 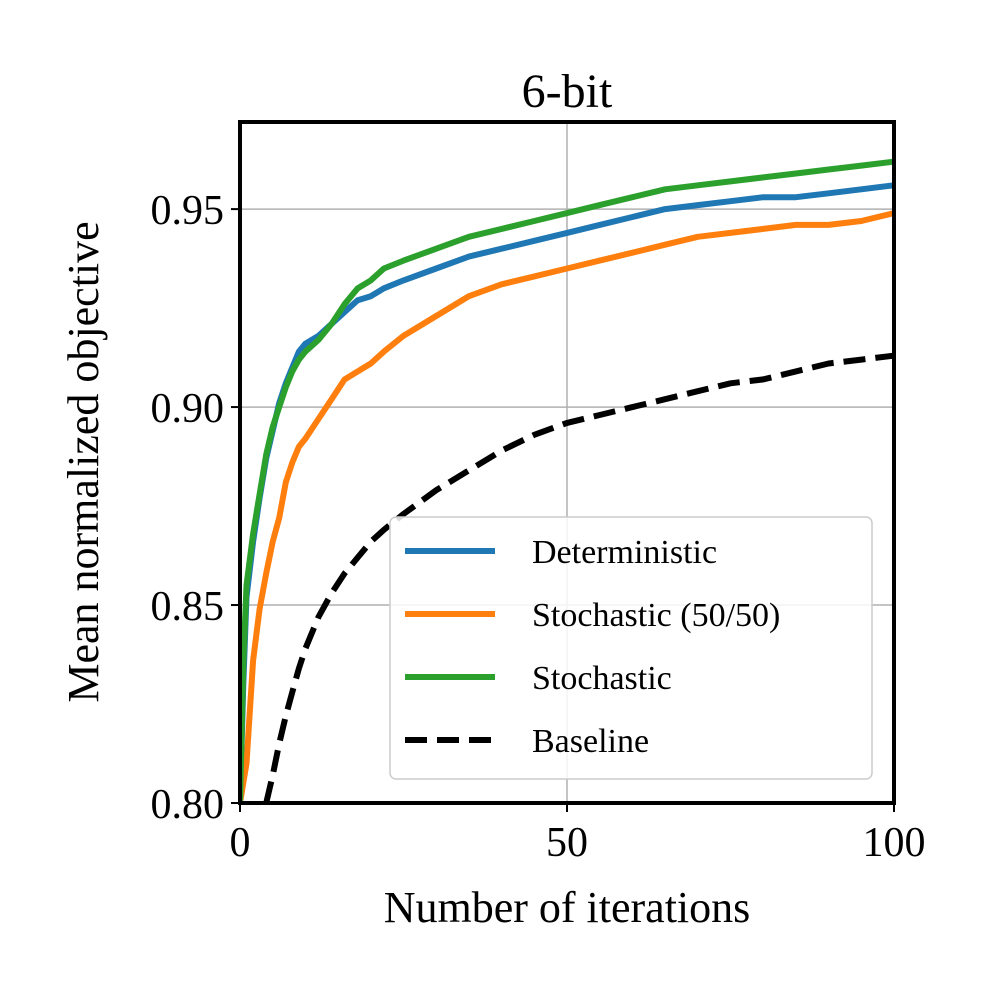 I want to click on x-axis-label: Number of iterations, so click(x=567, y=907).